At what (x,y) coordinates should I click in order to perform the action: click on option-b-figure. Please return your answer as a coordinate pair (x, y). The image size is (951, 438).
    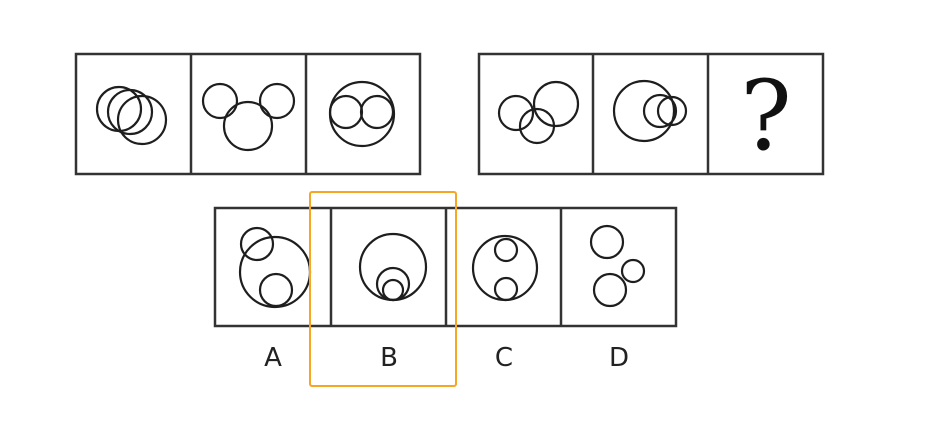
    Looking at the image, I should click on (393, 267).